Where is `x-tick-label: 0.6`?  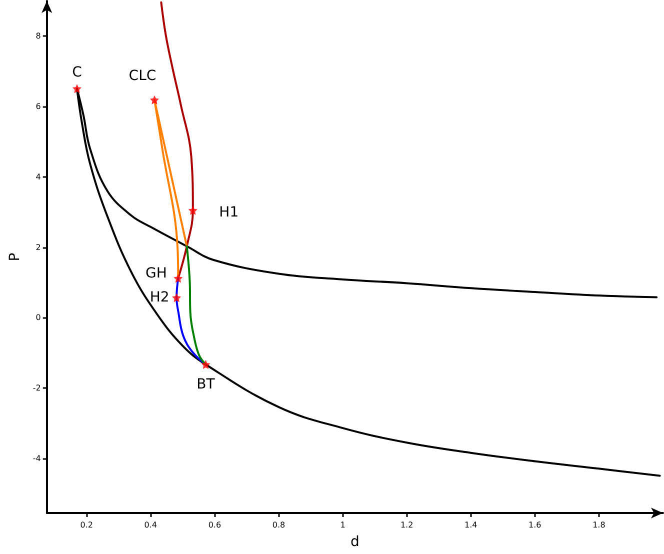 x-tick-label: 0.6 is located at coordinates (215, 525).